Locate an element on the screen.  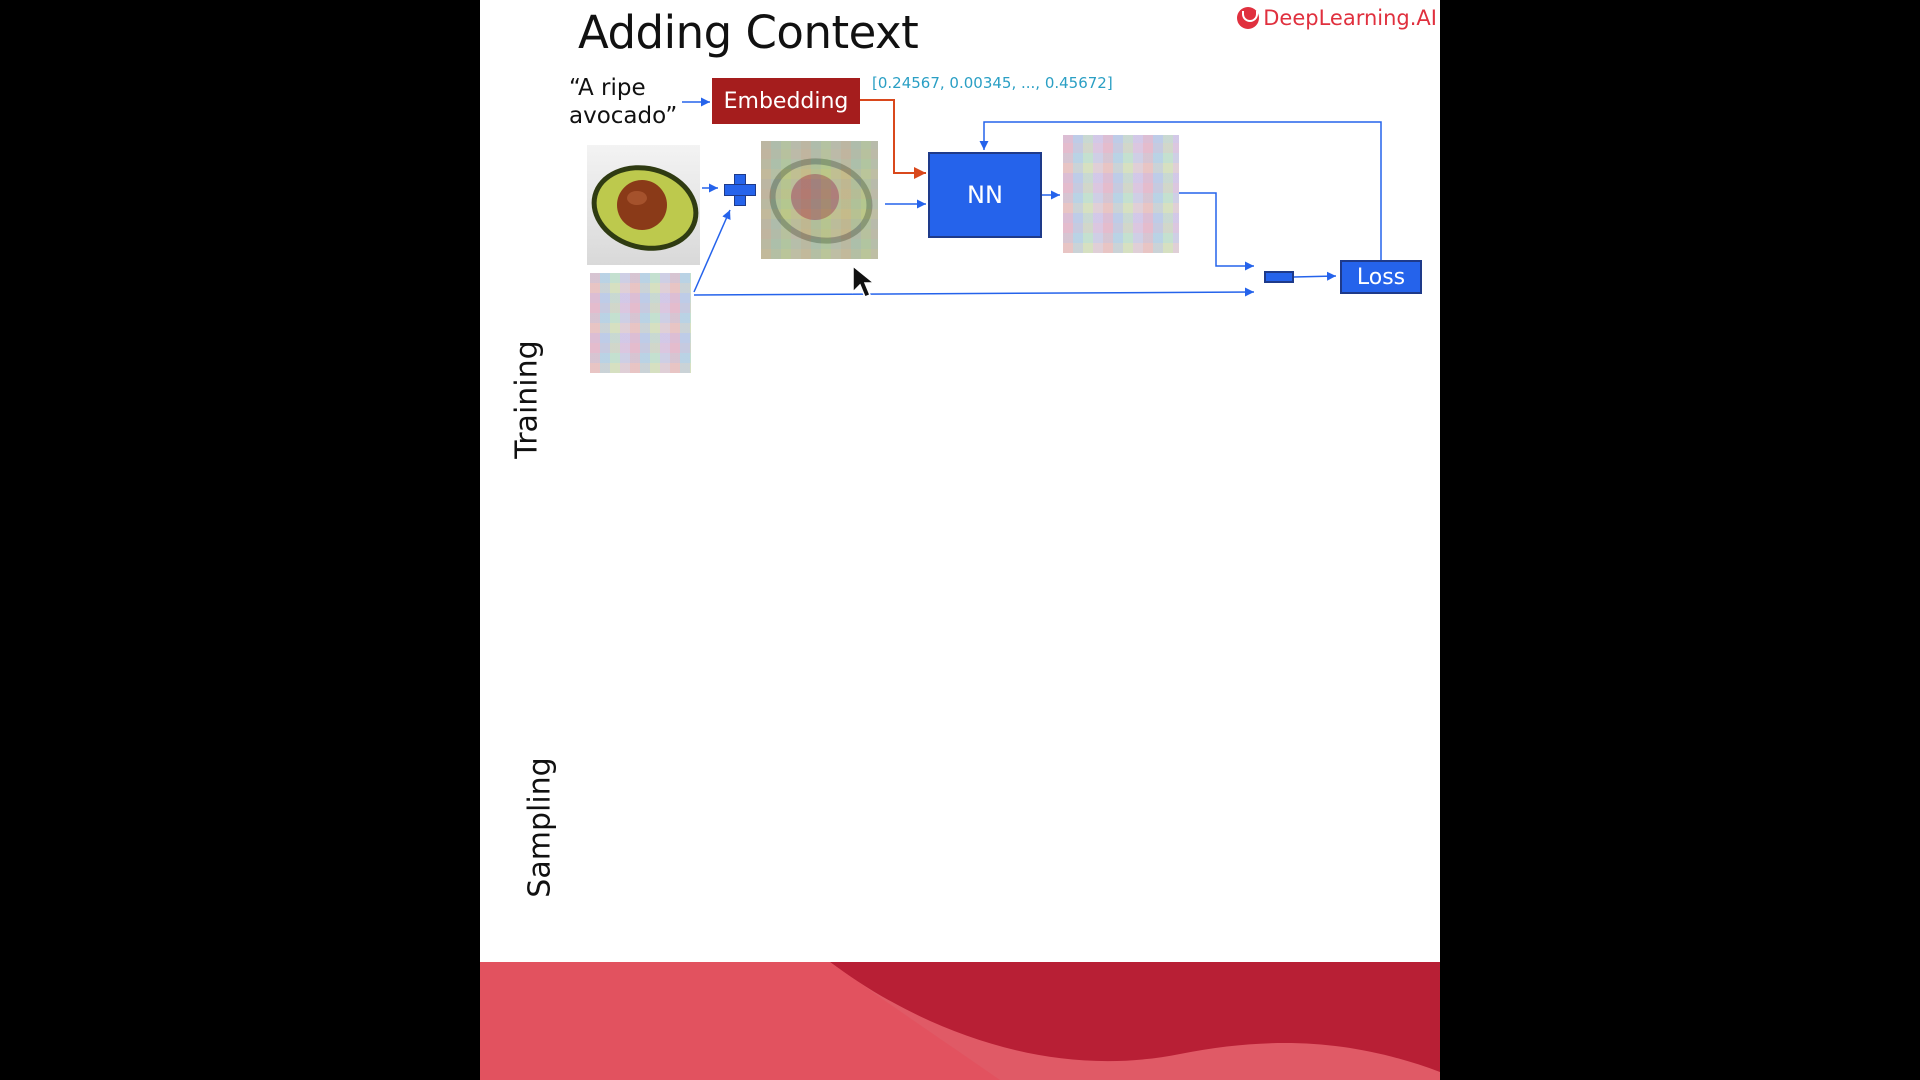
footer-wave is located at coordinates (960, 1021).